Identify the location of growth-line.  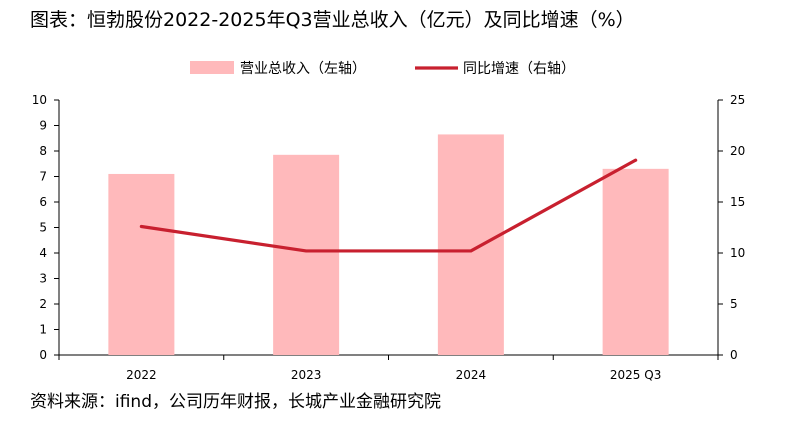
(388, 205).